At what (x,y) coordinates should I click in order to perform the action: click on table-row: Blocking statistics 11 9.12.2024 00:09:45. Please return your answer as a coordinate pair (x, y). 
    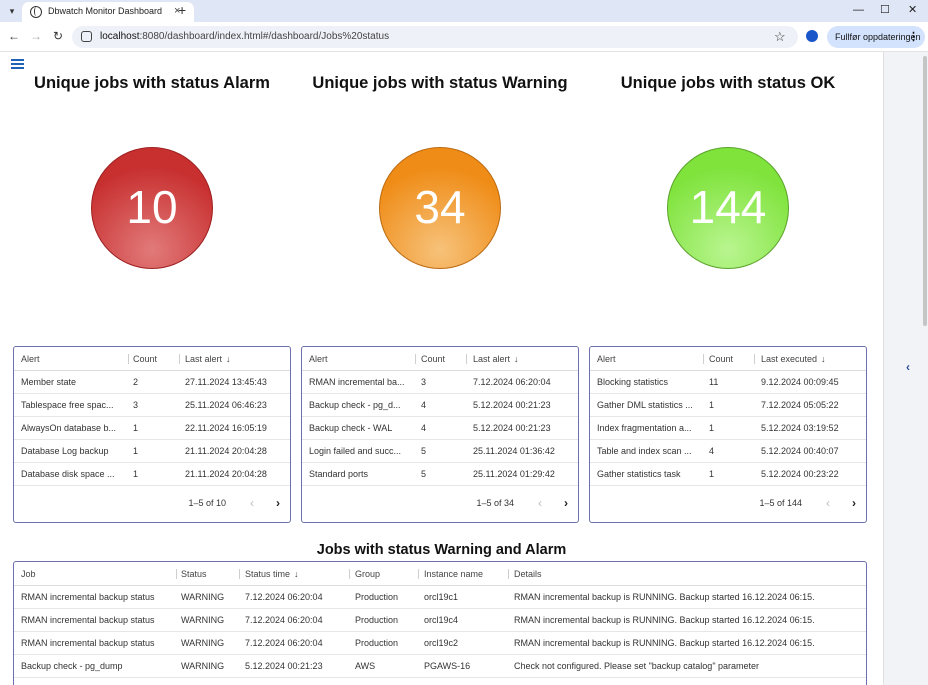
    Looking at the image, I should click on (728, 382).